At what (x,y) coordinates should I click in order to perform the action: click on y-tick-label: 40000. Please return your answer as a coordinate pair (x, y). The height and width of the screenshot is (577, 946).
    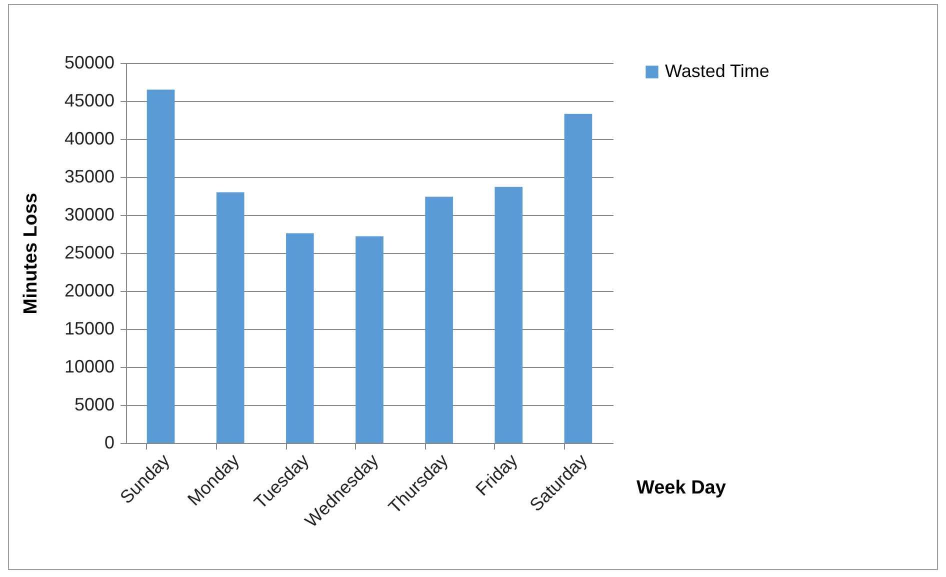
    Looking at the image, I should click on (89, 138).